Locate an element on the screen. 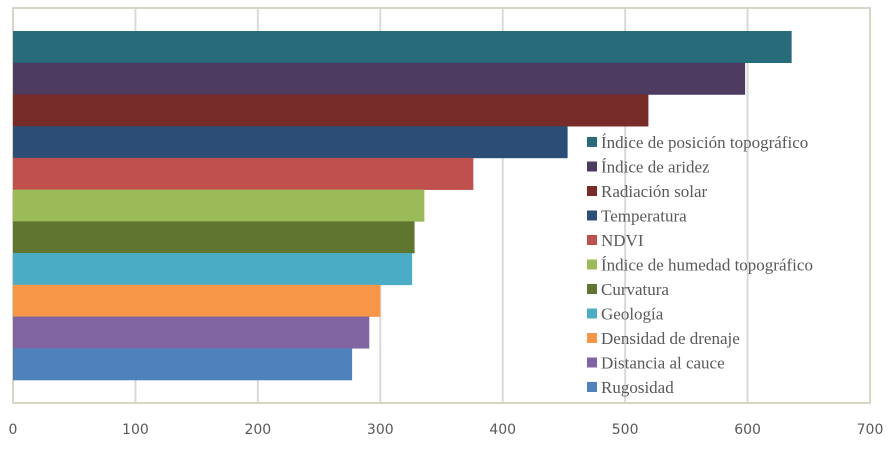  legend-label: Rugosidad is located at coordinates (637, 387).